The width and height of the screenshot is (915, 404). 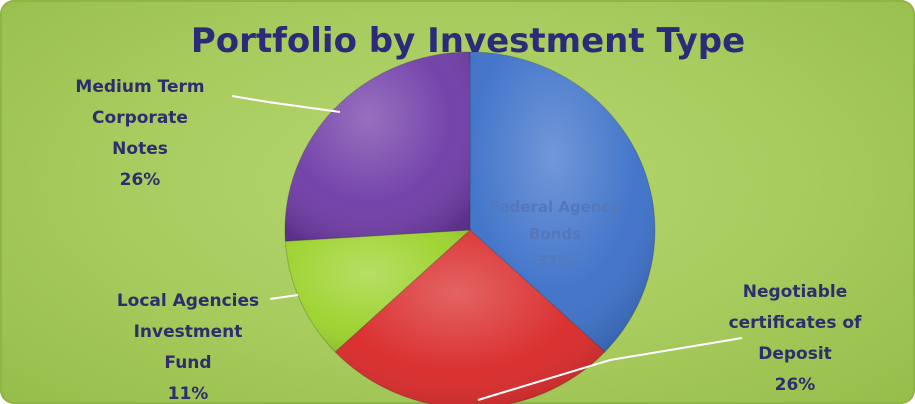 What do you see at coordinates (188, 347) in the screenshot?
I see `slice-label-3: Local Agencies Investment Fund 11%` at bounding box center [188, 347].